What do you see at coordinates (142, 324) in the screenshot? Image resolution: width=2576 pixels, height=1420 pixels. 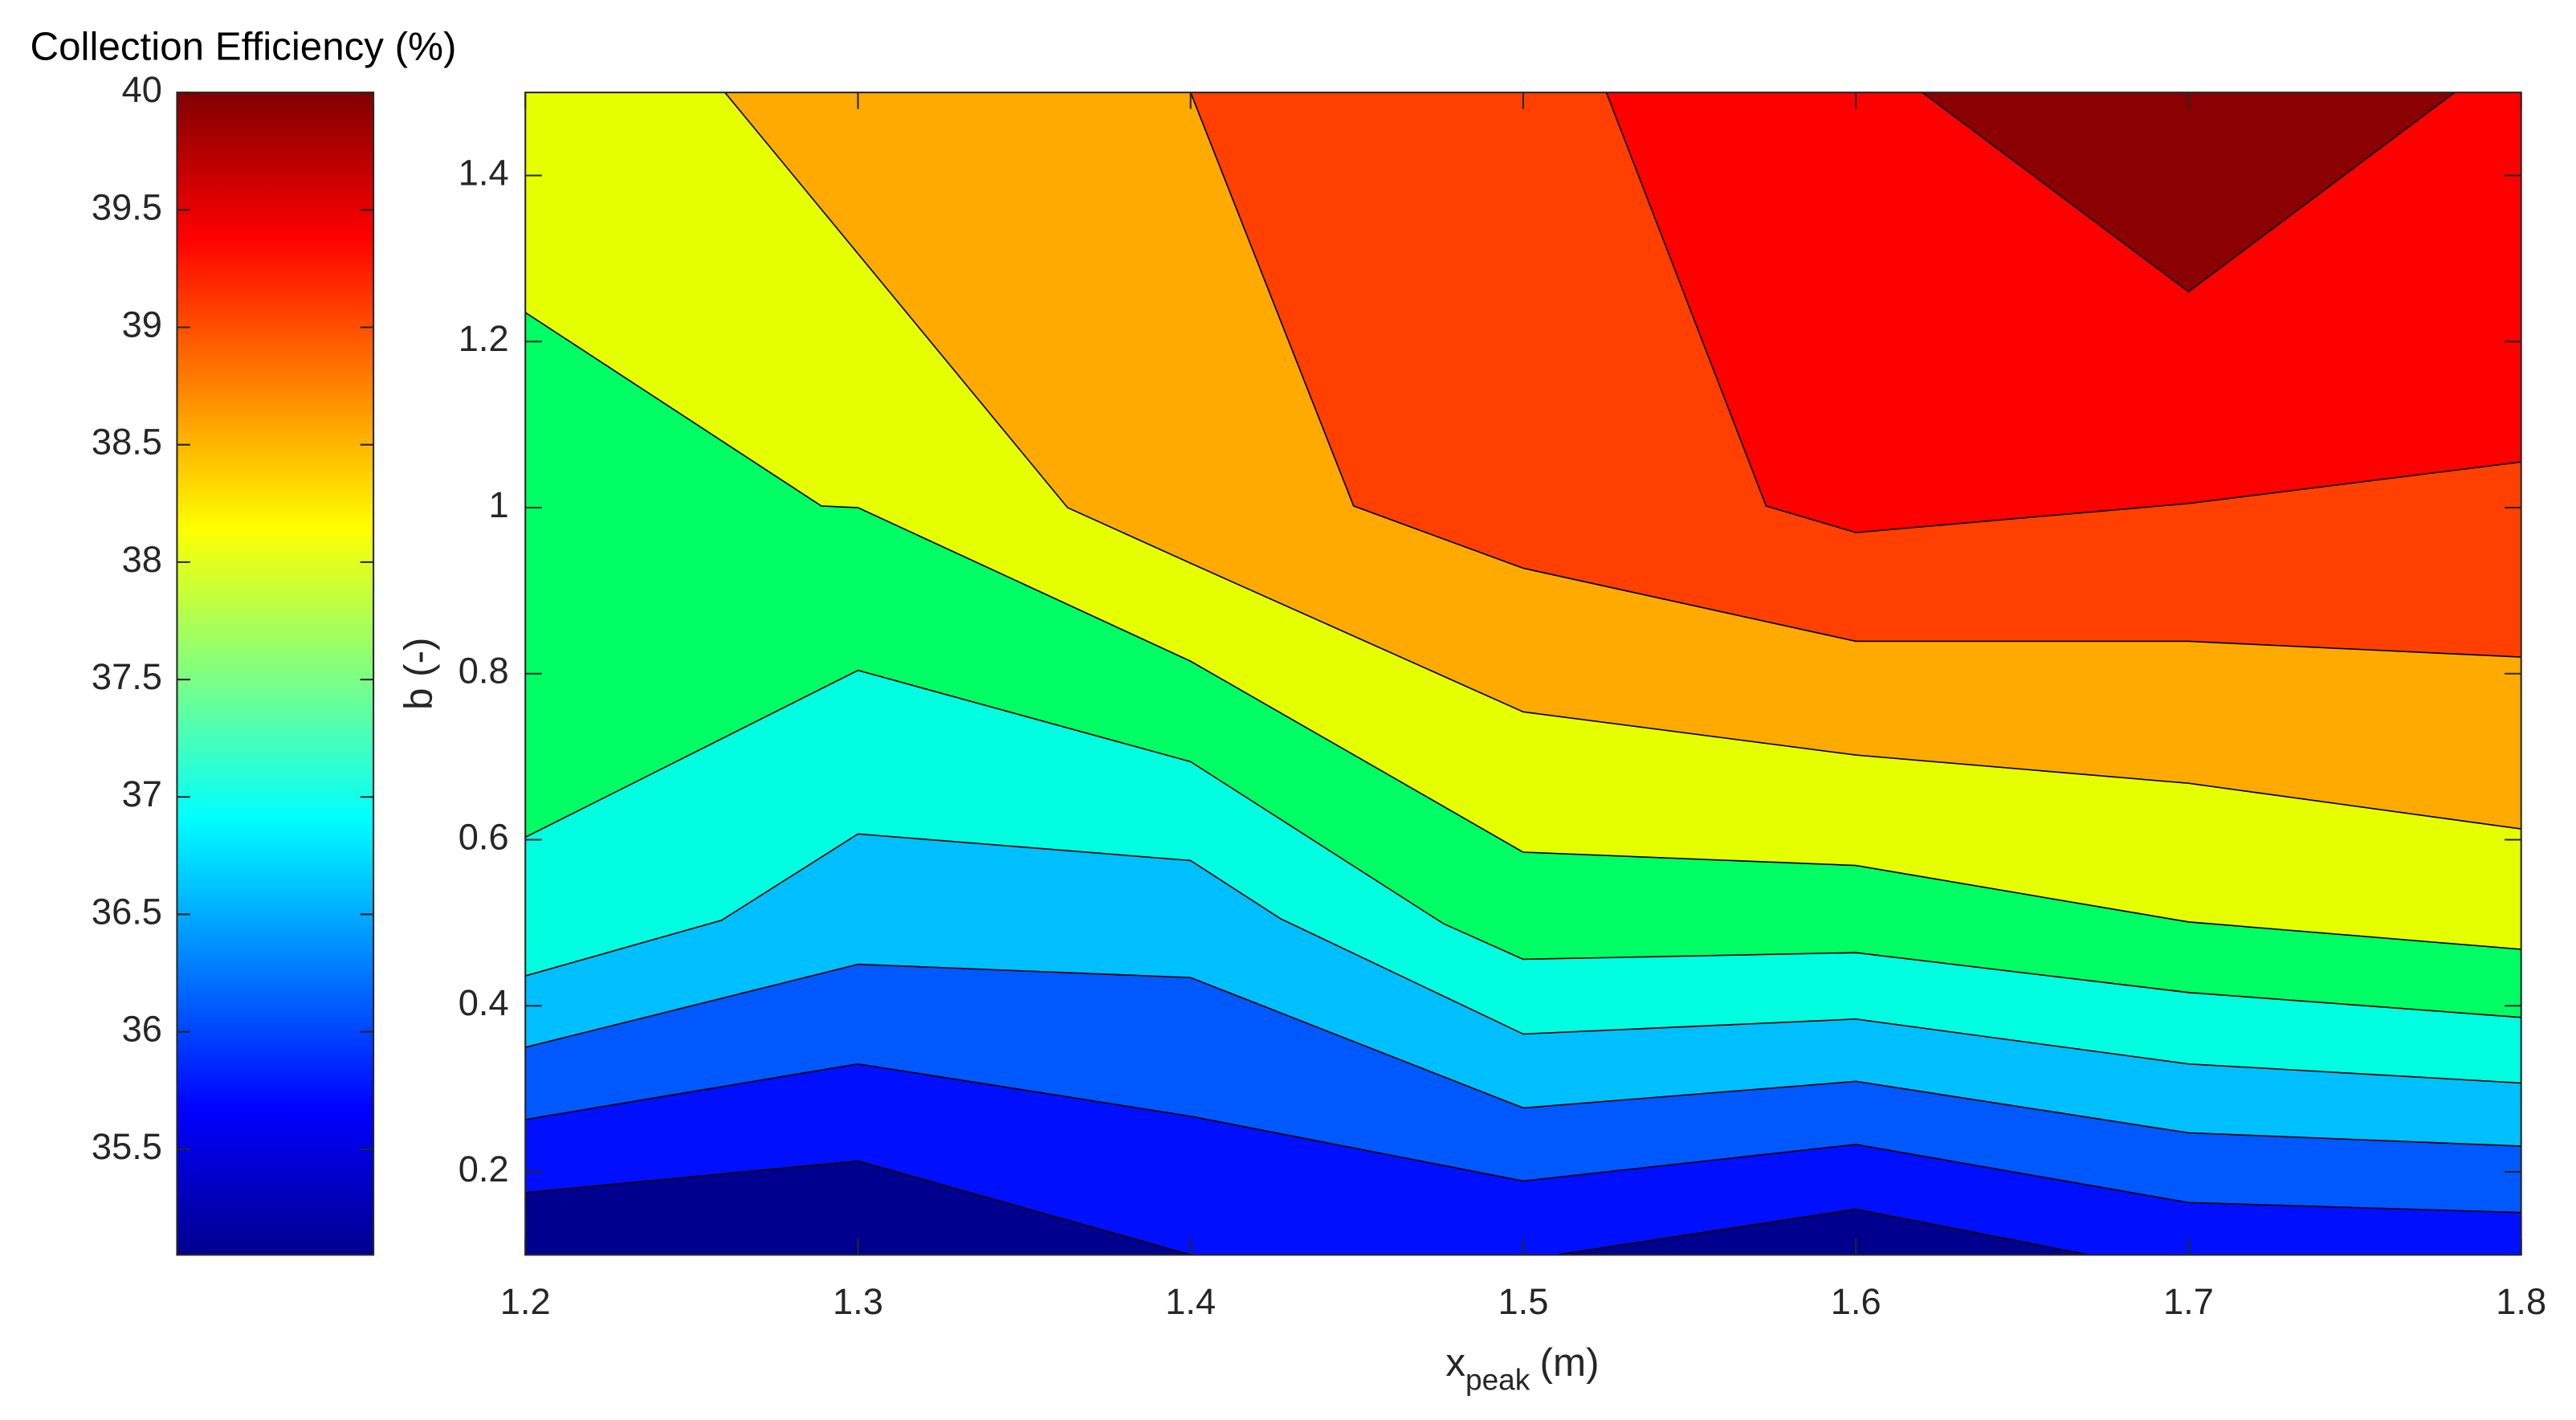 I see `colorbar-tick-label: 39` at bounding box center [142, 324].